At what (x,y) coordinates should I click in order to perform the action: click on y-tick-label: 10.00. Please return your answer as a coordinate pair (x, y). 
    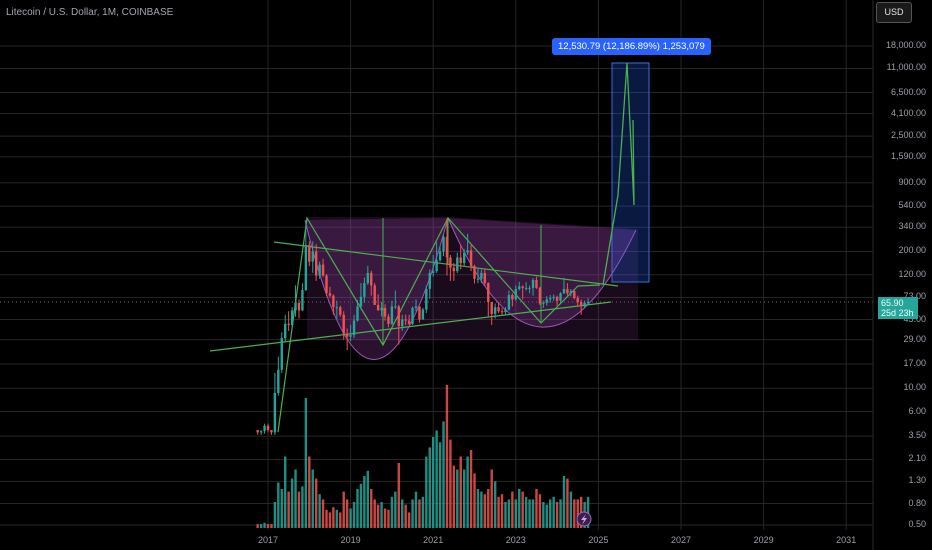
    Looking at the image, I should click on (914, 387).